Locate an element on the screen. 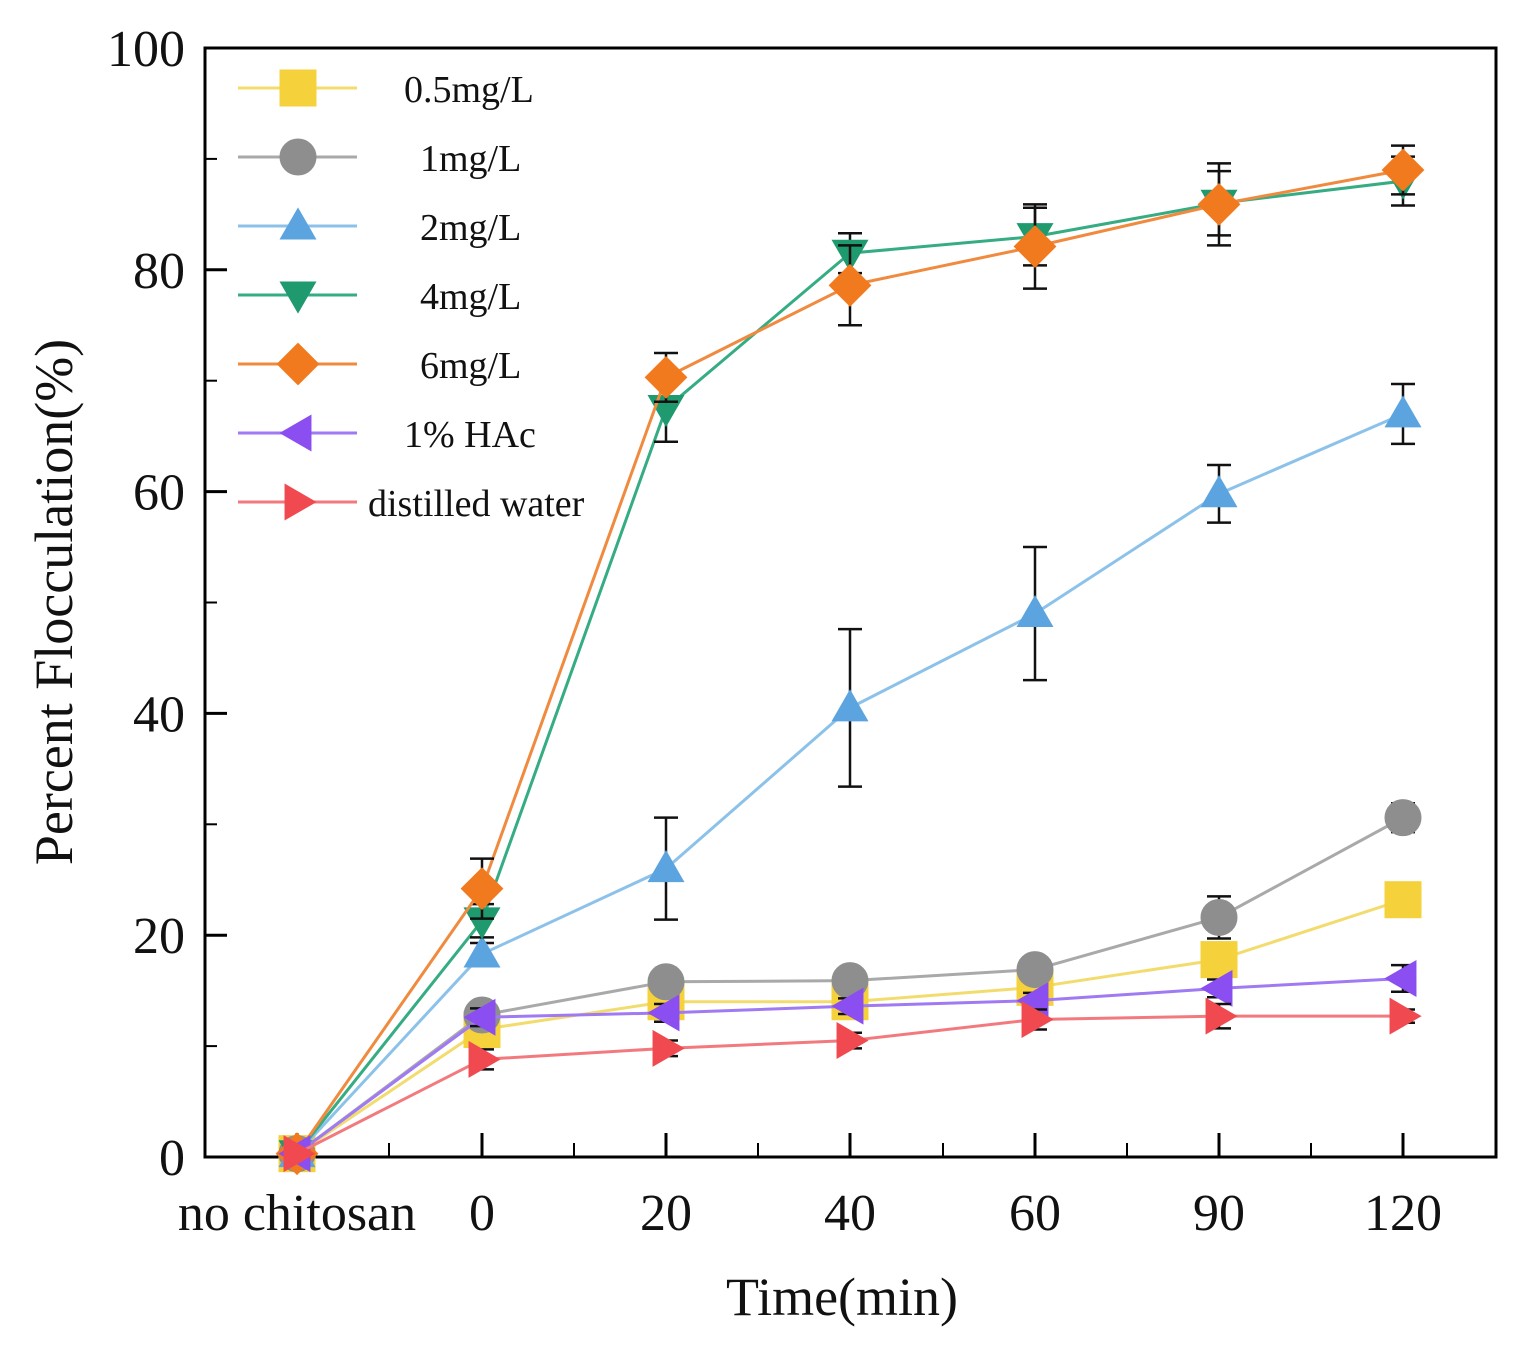  legend-item: distilled water is located at coordinates (411, 504).